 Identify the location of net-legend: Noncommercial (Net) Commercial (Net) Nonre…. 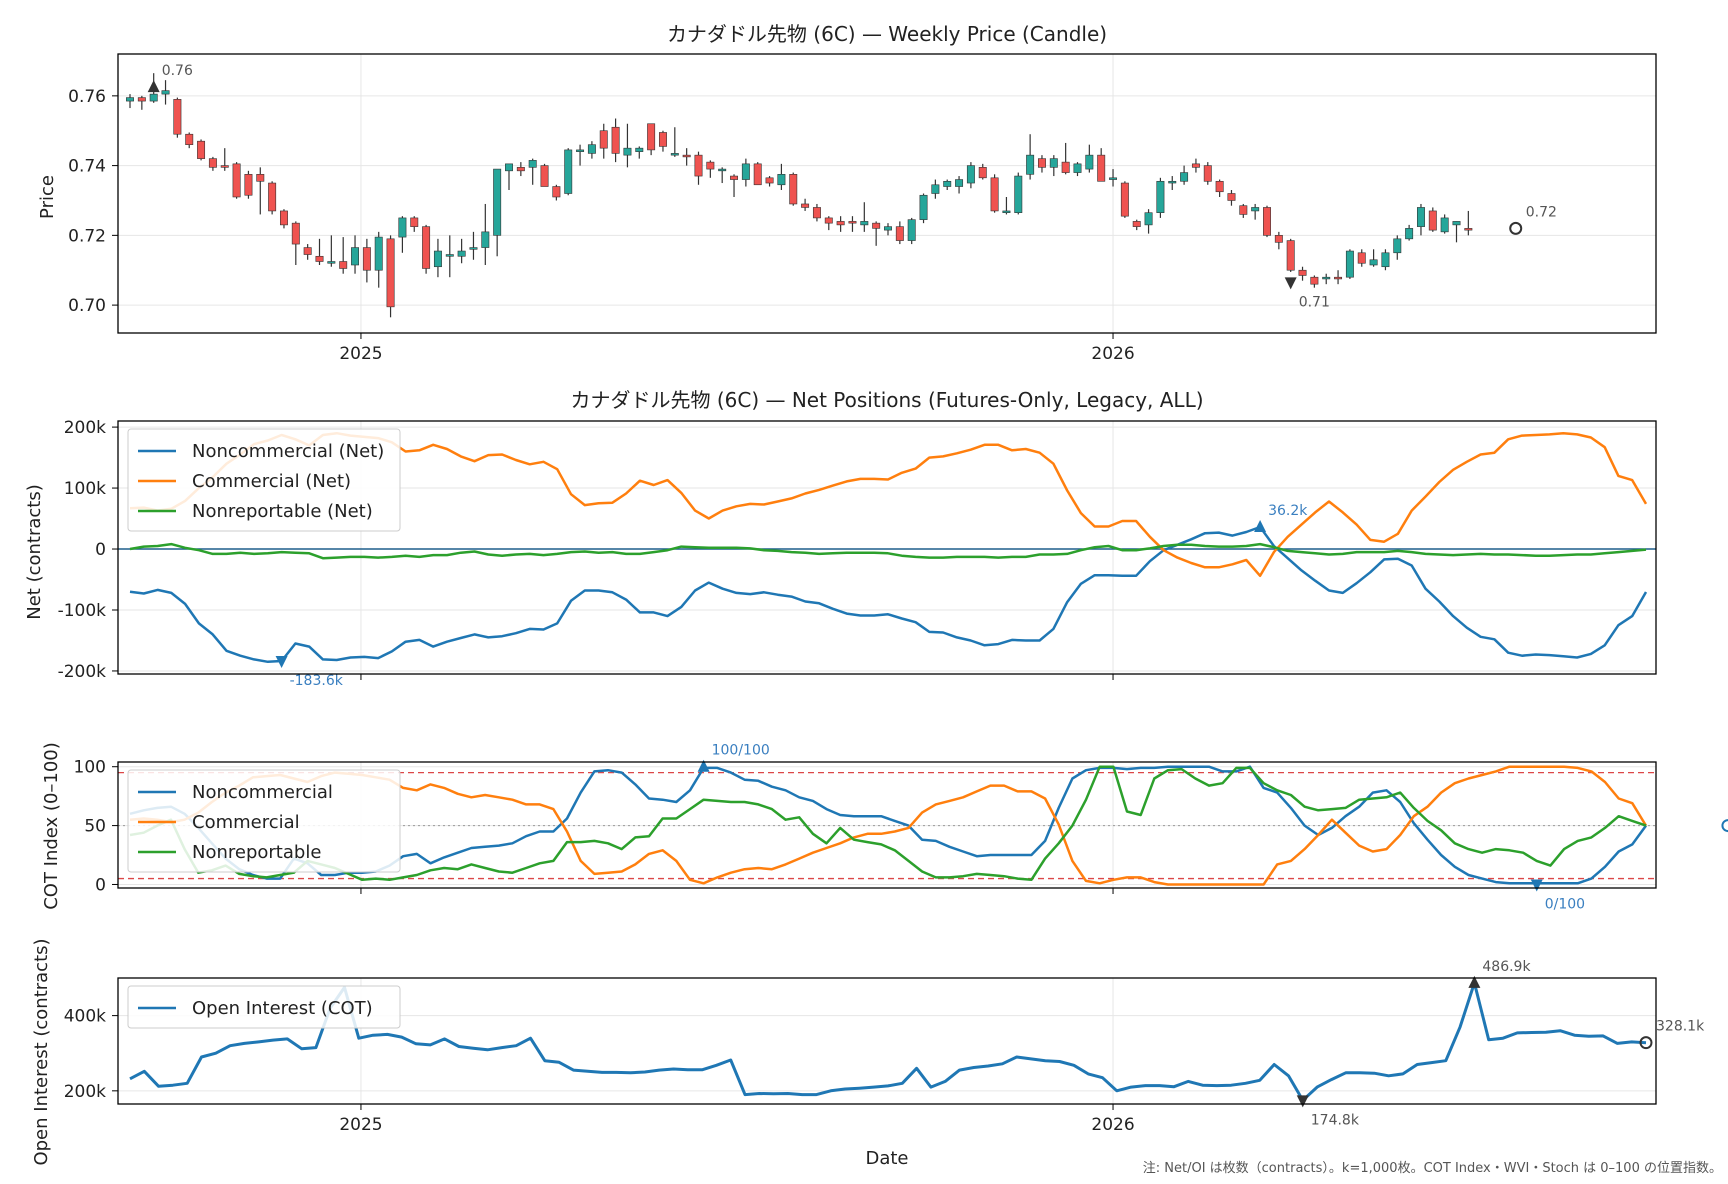
(264, 480).